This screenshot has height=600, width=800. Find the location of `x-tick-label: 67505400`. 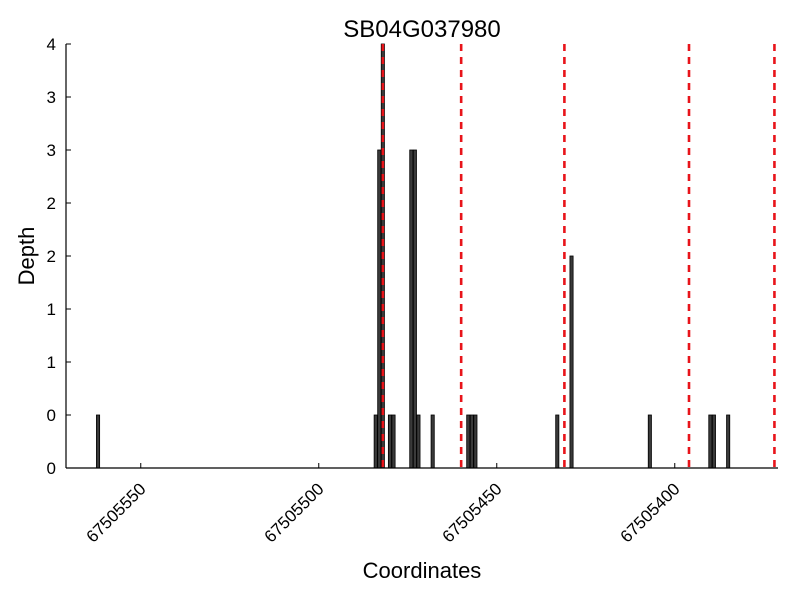

x-tick-label: 67505400 is located at coordinates (650, 512).